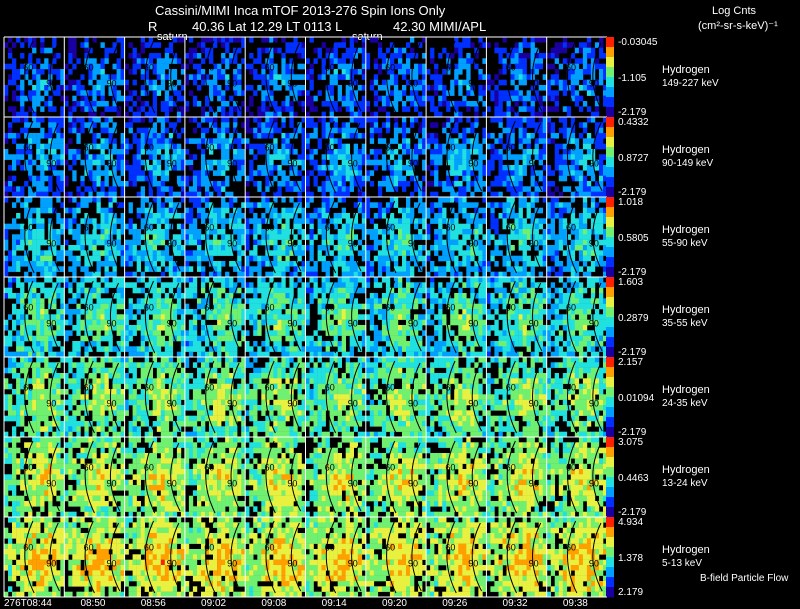  I want to click on contour-label-90: 90, so click(51, 244).